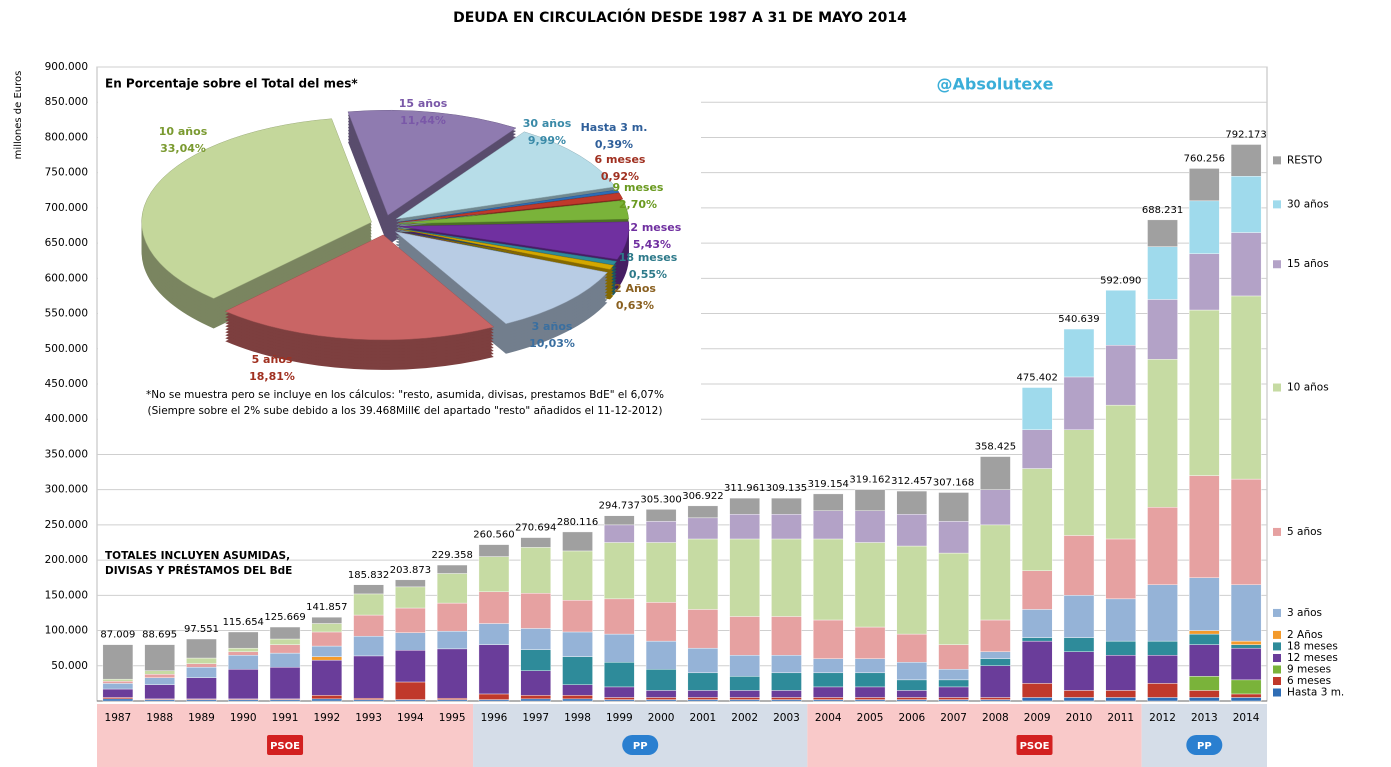 The width and height of the screenshot is (1391, 767). Describe the element at coordinates (66, 278) in the screenshot. I see `y-tick-label: 600.000` at that location.